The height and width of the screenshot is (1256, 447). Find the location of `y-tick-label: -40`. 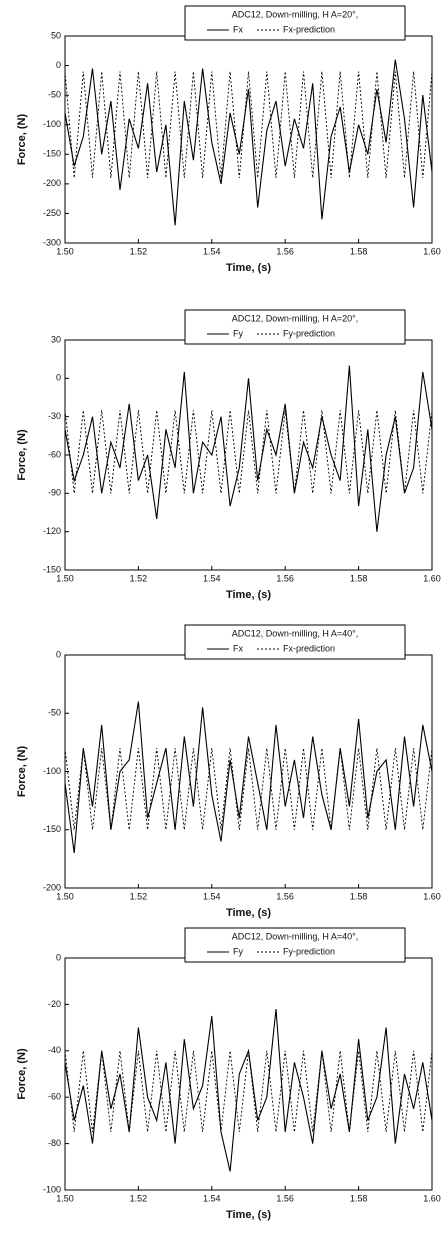

y-tick-label: -40 is located at coordinates (54, 1050).